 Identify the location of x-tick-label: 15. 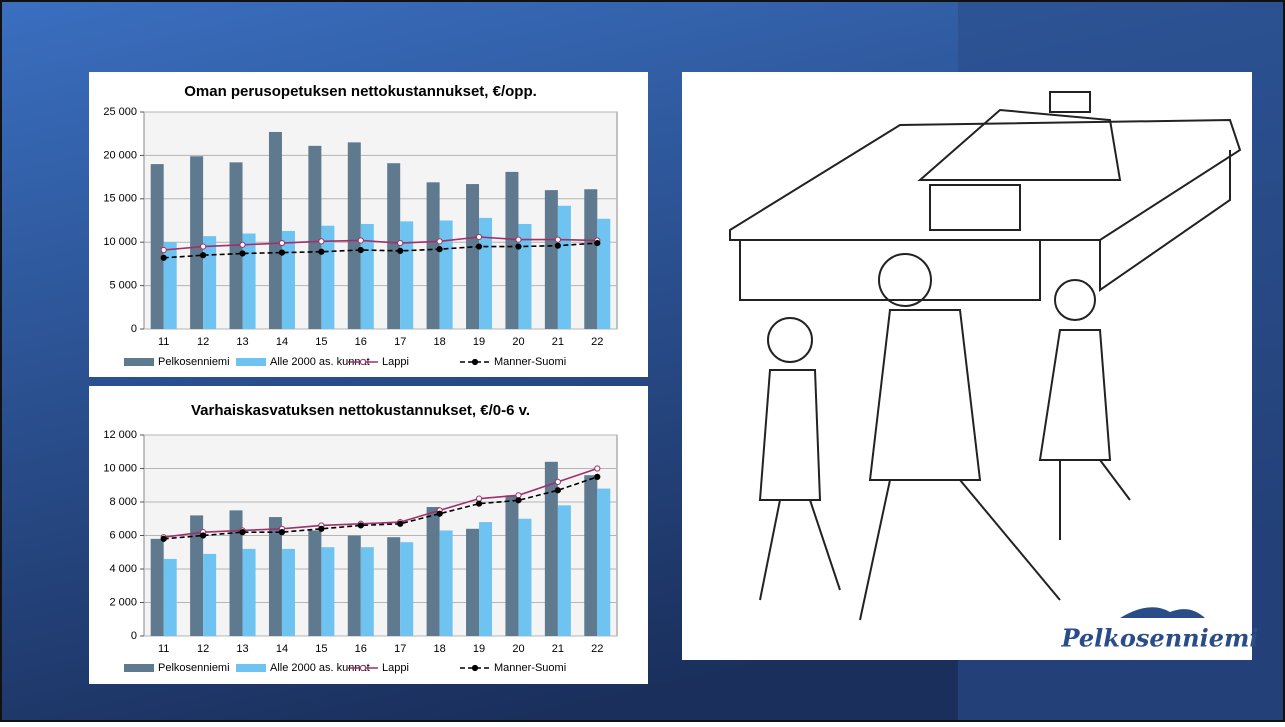
(321, 342).